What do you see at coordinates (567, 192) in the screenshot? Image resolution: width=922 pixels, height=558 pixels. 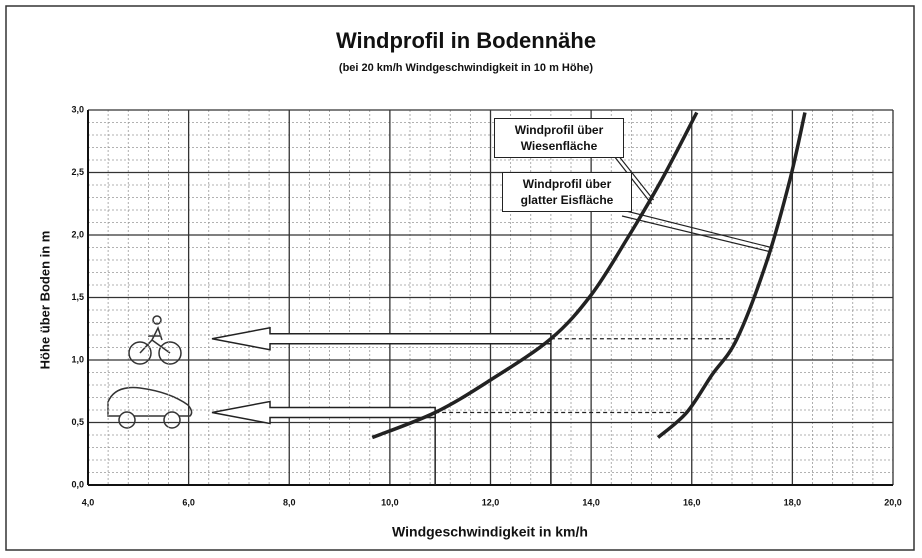 I see `series-label: Windprofil über glatter Eisfläche` at bounding box center [567, 192].